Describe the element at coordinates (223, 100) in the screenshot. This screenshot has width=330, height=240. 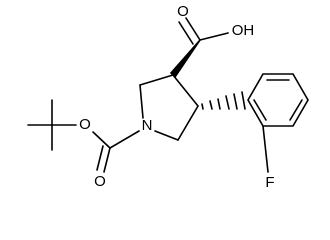
I see `hashed-bond` at that location.